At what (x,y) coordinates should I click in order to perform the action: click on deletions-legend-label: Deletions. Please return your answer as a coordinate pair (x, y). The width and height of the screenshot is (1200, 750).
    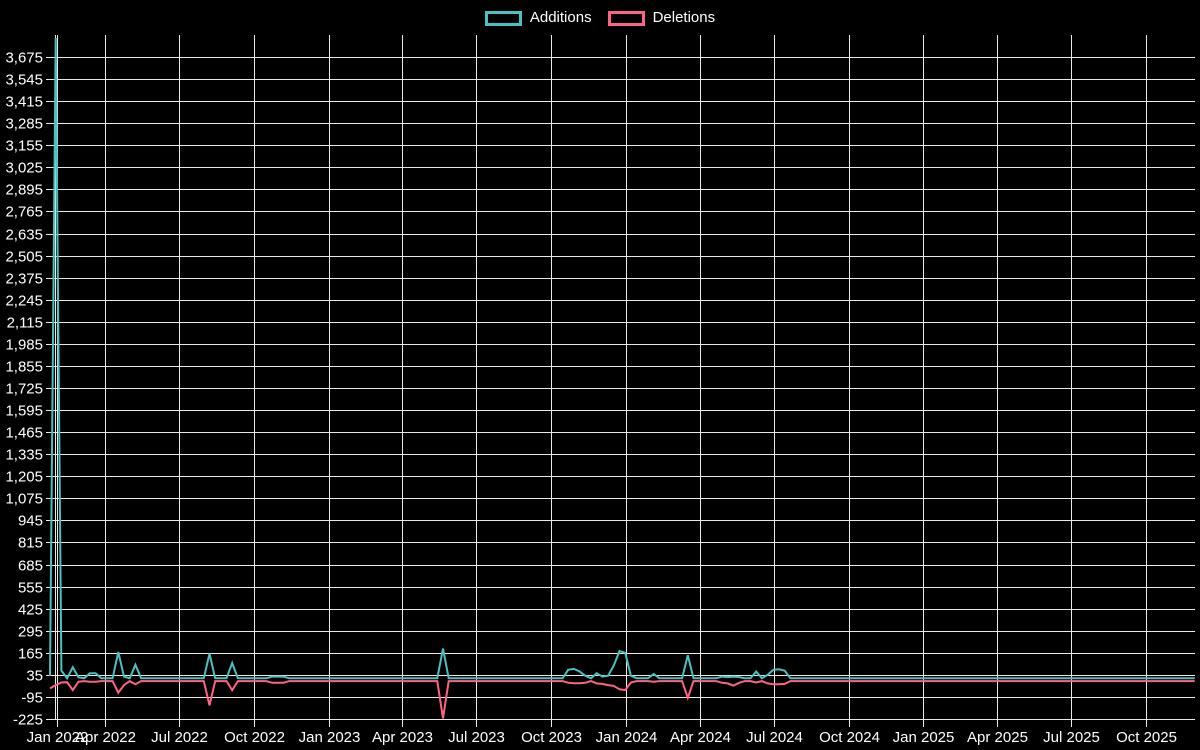
    Looking at the image, I should click on (684, 17).